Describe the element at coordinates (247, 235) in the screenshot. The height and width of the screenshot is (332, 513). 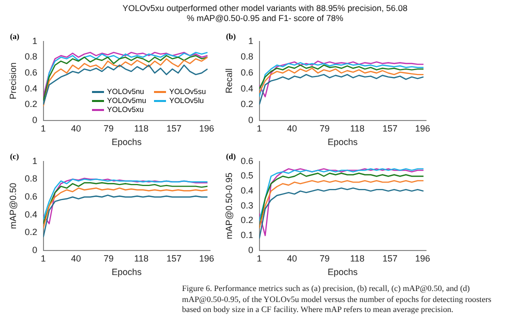
I see `y-tick-label: 0.1` at that location.